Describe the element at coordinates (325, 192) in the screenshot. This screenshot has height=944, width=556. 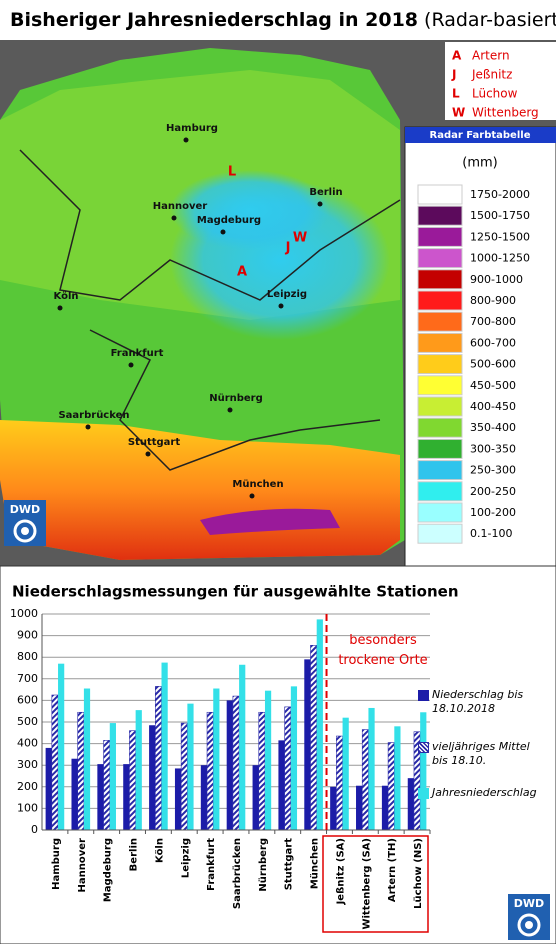
I see `city-label: Berlin` at that location.